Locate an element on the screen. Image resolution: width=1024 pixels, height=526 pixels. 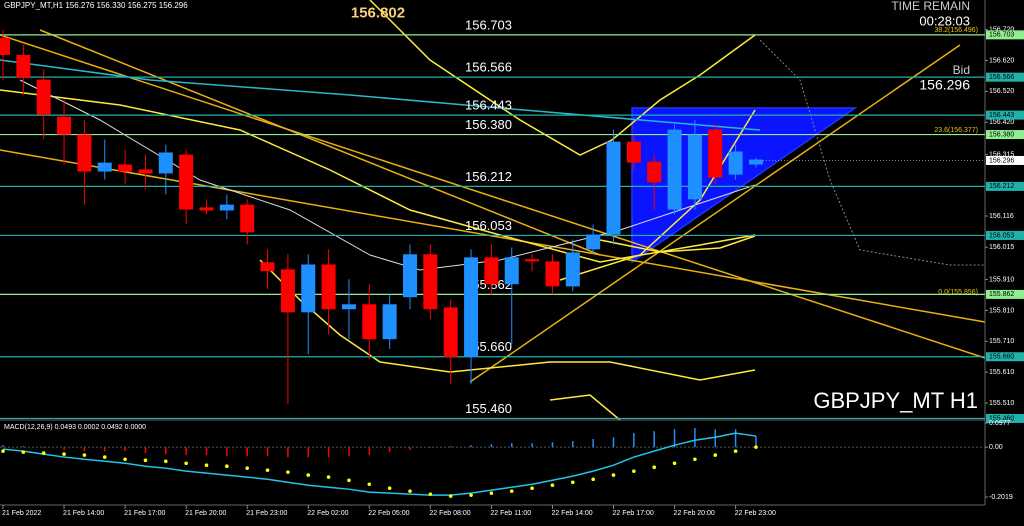
level-label: 156.703 is located at coordinates (488, 24).